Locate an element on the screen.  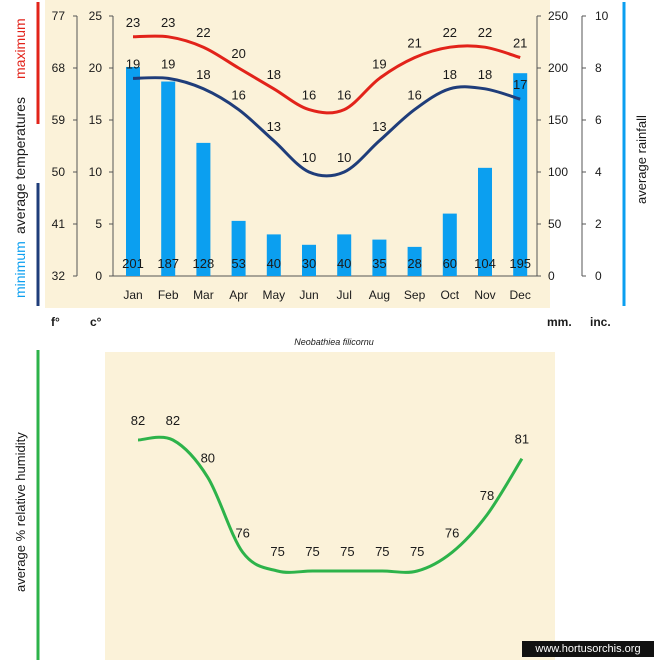
fahrenheit-tick-label: 50 is located at coordinates (59, 172).